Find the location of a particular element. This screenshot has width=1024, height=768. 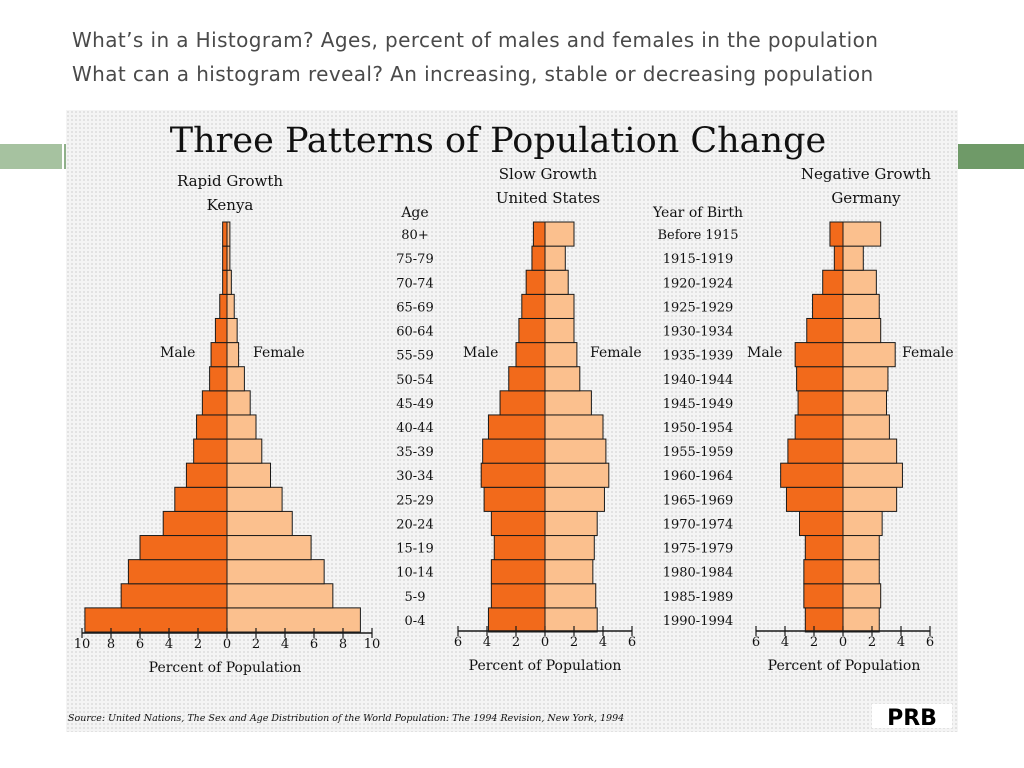

age-label: 10-14 is located at coordinates (414, 573).